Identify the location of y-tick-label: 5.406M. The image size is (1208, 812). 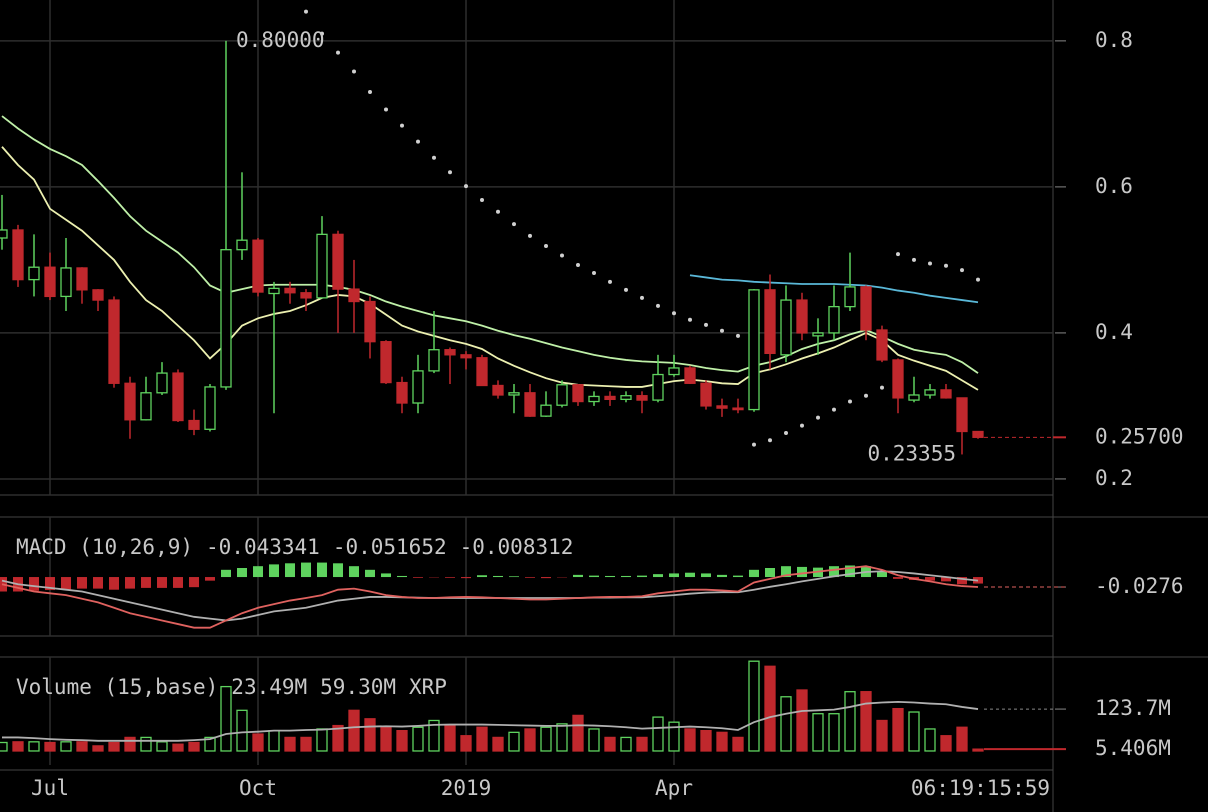
(1133, 748).